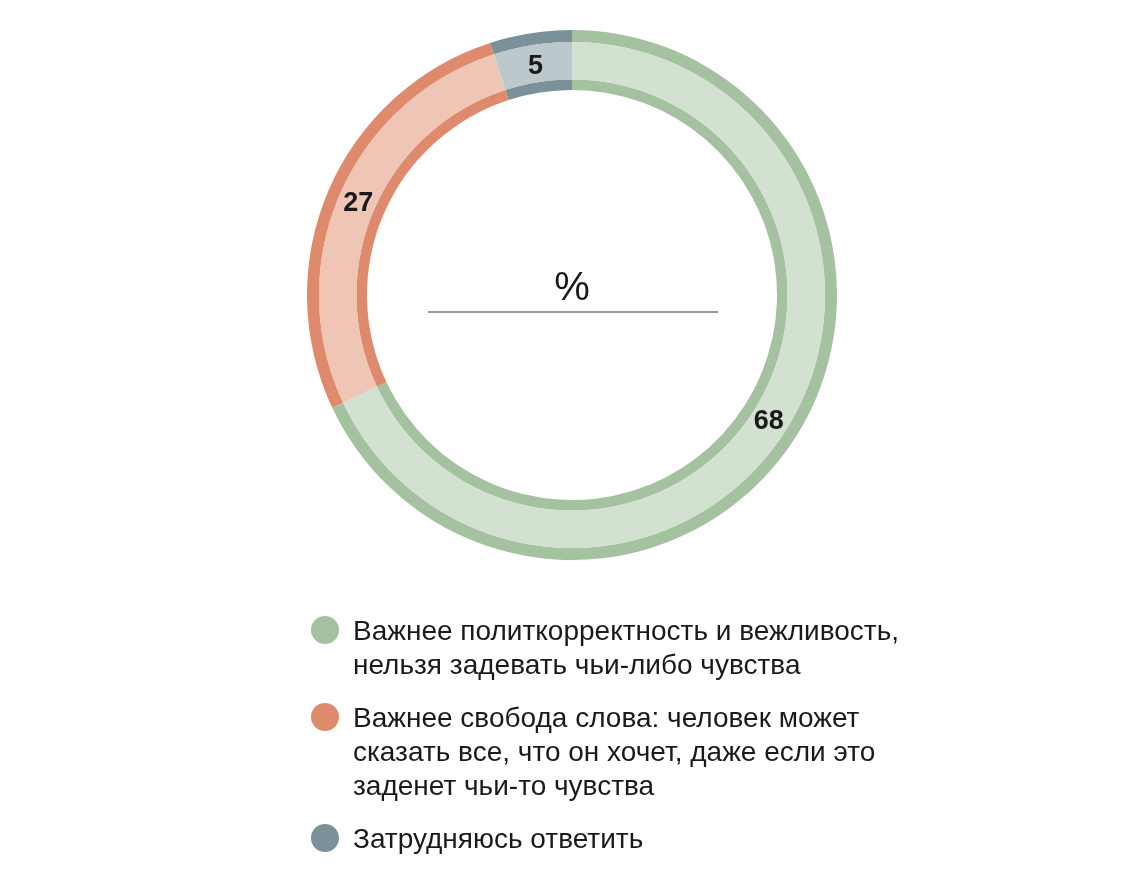 This screenshot has height=896, width=1140. I want to click on legend-label: Затрудняюсь ответить, so click(498, 838).